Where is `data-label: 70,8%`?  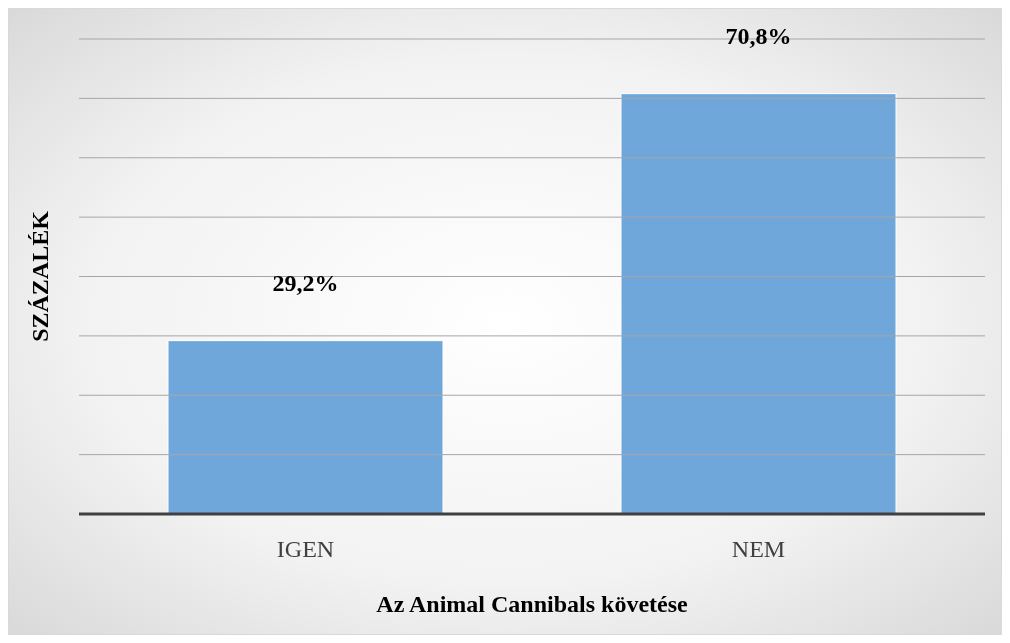 data-label: 70,8% is located at coordinates (758, 35).